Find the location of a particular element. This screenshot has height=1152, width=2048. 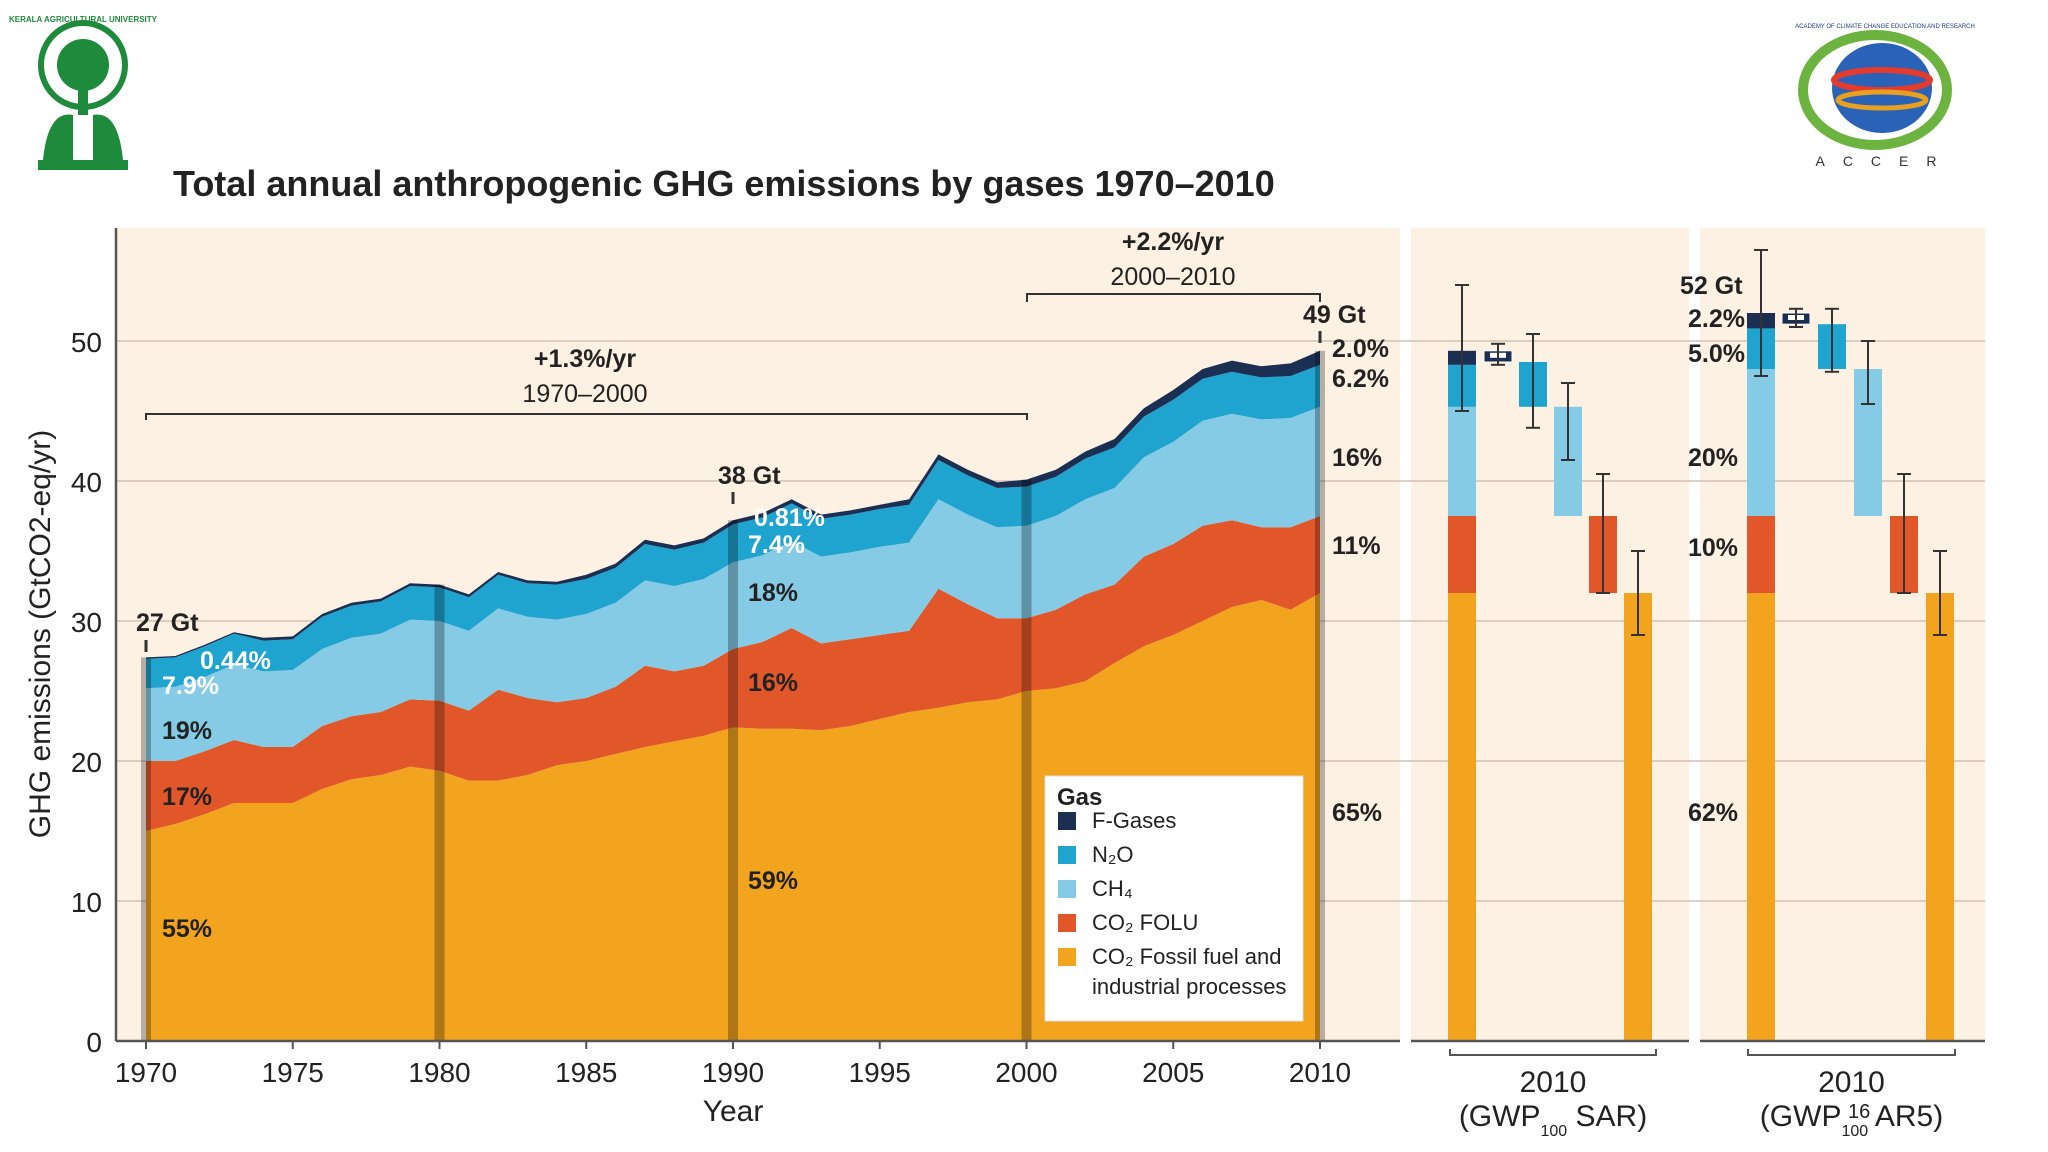

y-tick-labels: 0 10 20 30 40 50 is located at coordinates (86, 692).